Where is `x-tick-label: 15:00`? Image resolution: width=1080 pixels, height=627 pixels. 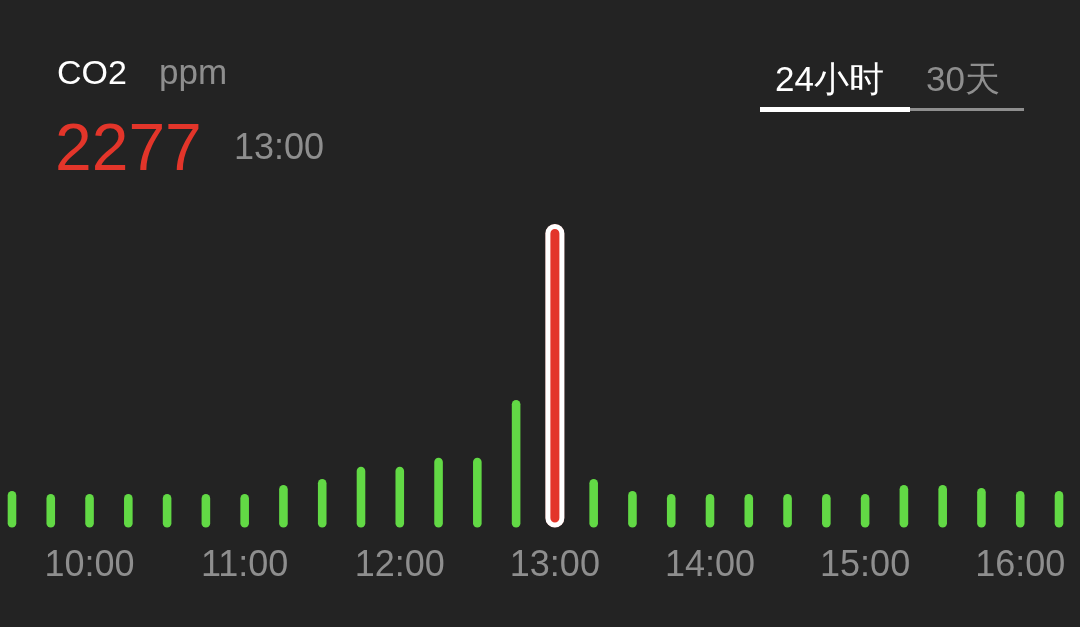 x-tick-label: 15:00 is located at coordinates (865, 563).